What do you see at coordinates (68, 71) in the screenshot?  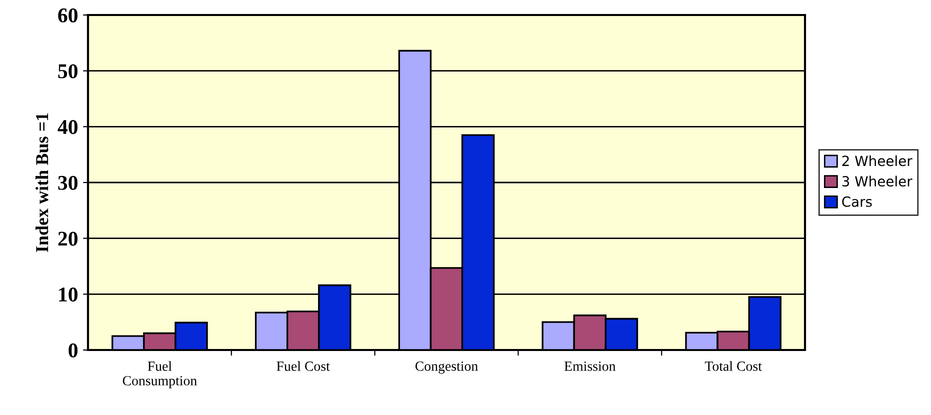 I see `y-tick-label: 50` at bounding box center [68, 71].